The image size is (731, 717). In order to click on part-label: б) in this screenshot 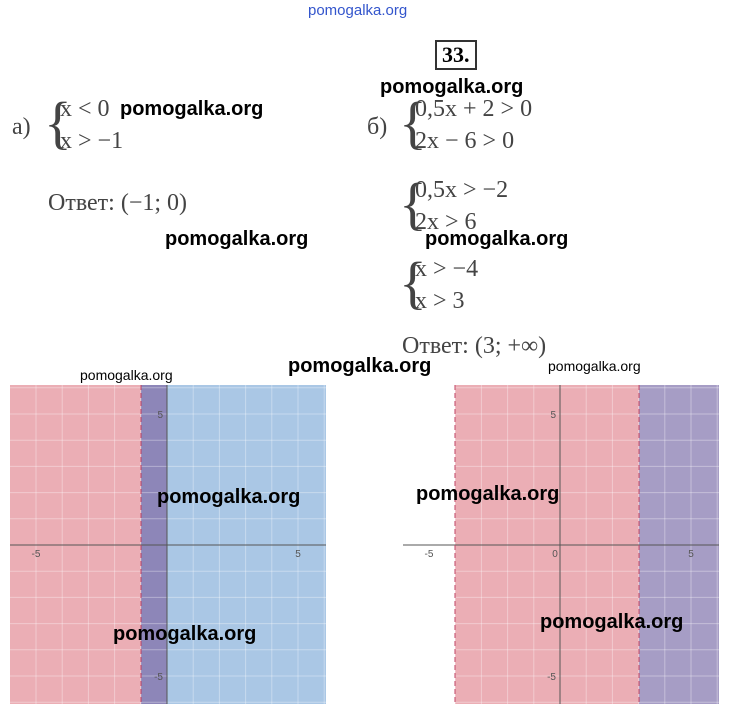, I will do `click(377, 127)`.